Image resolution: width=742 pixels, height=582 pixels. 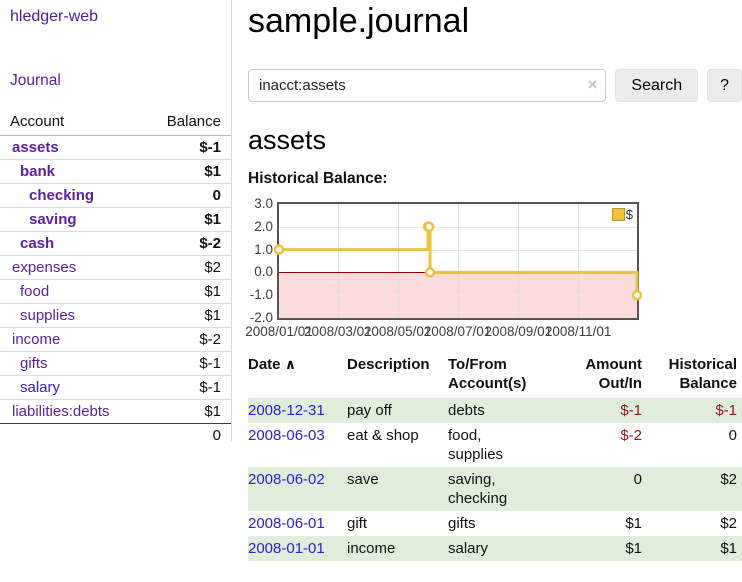 I want to click on account-row: supplies $1, so click(x=115, y=315).